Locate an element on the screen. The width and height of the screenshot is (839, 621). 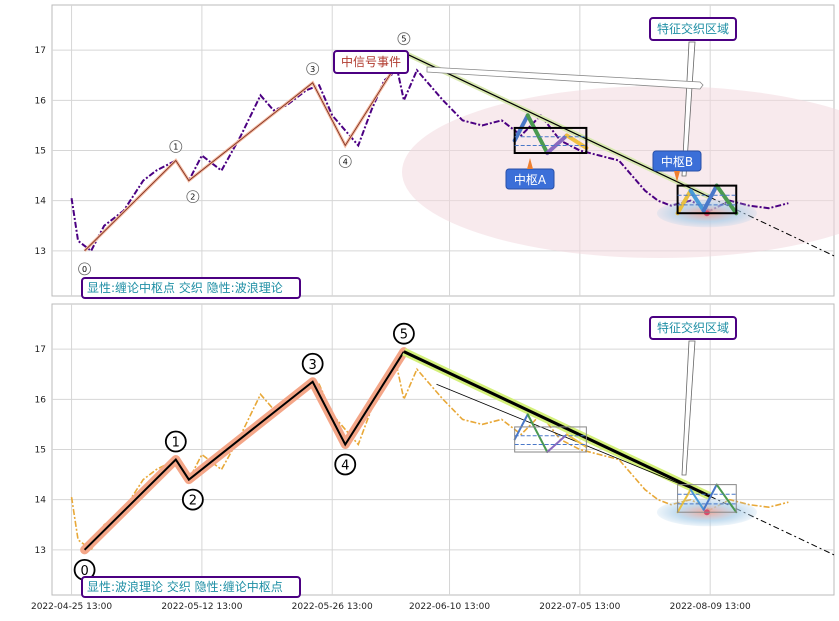
x-tick-label: 2022-05-26 13:00 is located at coordinates (332, 607).